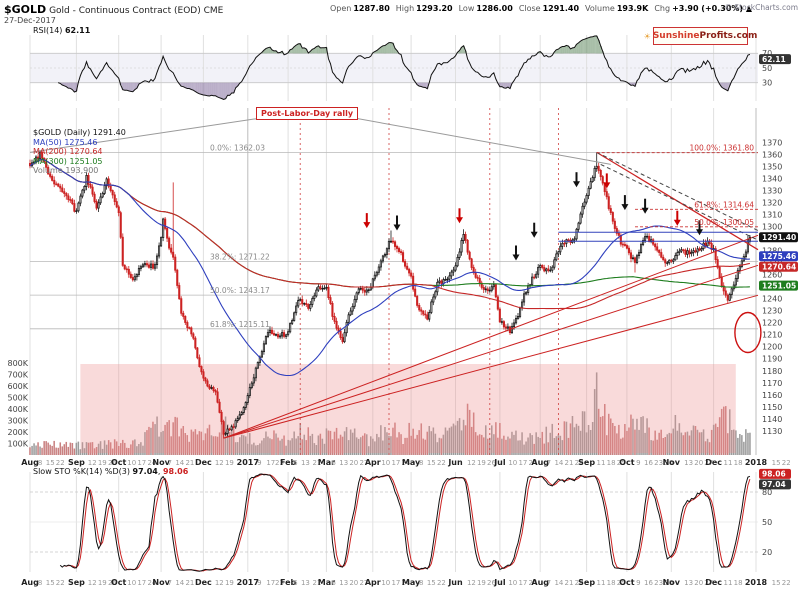 The height and width of the screenshot is (591, 800). Describe the element at coordinates (408, 408) in the screenshot. I see `volume-highlight-box` at that location.